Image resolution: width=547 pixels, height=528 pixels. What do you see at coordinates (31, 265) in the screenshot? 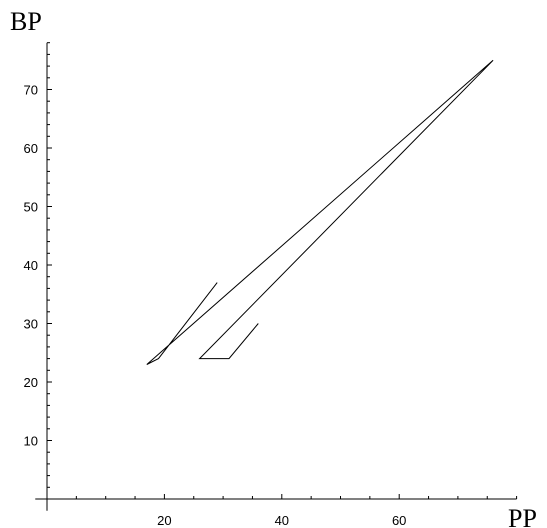
I see `y-tick-label: 40` at bounding box center [31, 265].